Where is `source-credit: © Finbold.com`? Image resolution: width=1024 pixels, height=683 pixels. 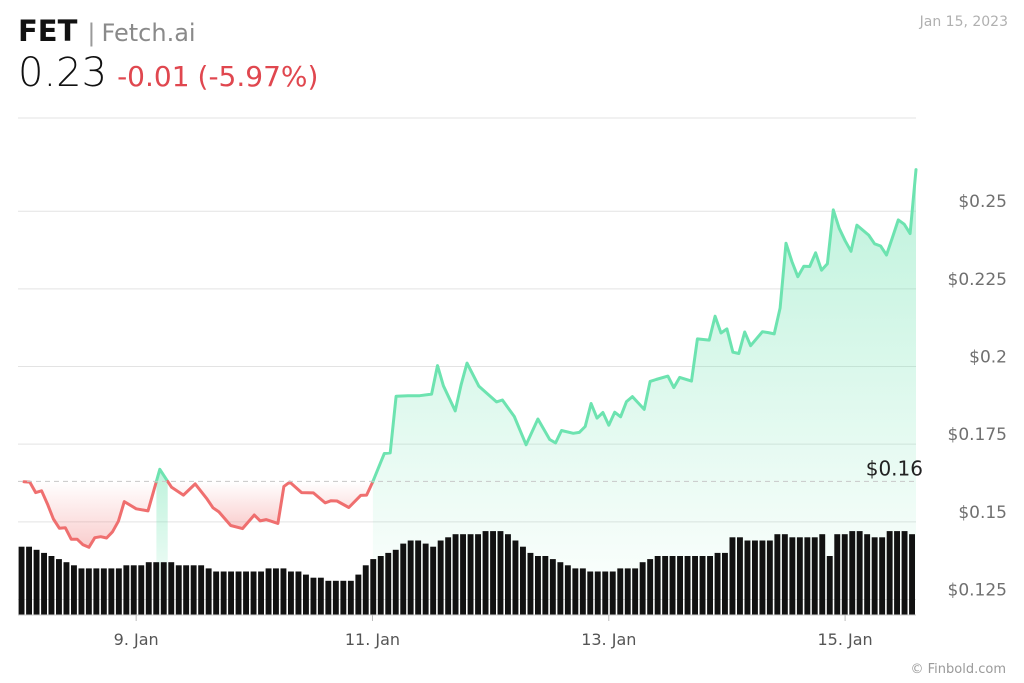 source-credit: © Finbold.com is located at coordinates (958, 669).